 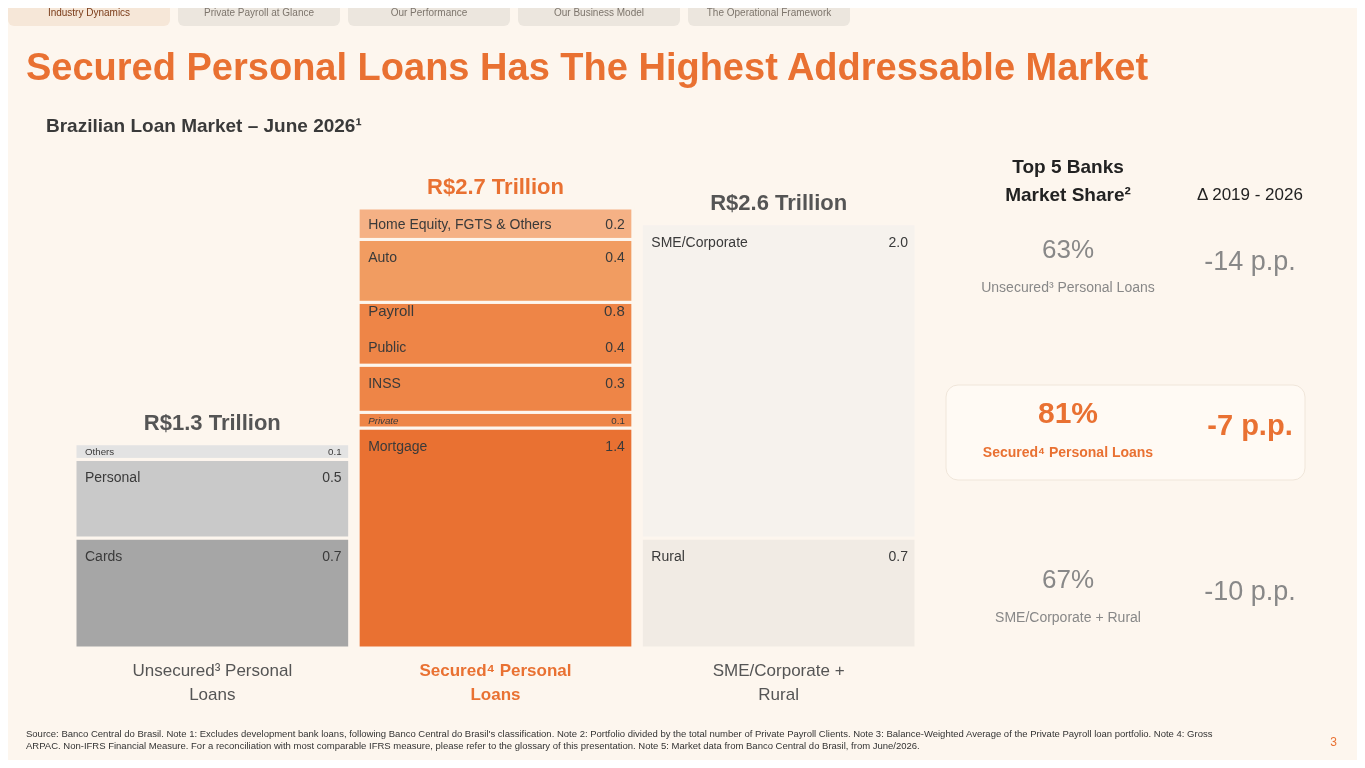 What do you see at coordinates (1250, 591) in the screenshot?
I see `text: -10 p.p.` at bounding box center [1250, 591].